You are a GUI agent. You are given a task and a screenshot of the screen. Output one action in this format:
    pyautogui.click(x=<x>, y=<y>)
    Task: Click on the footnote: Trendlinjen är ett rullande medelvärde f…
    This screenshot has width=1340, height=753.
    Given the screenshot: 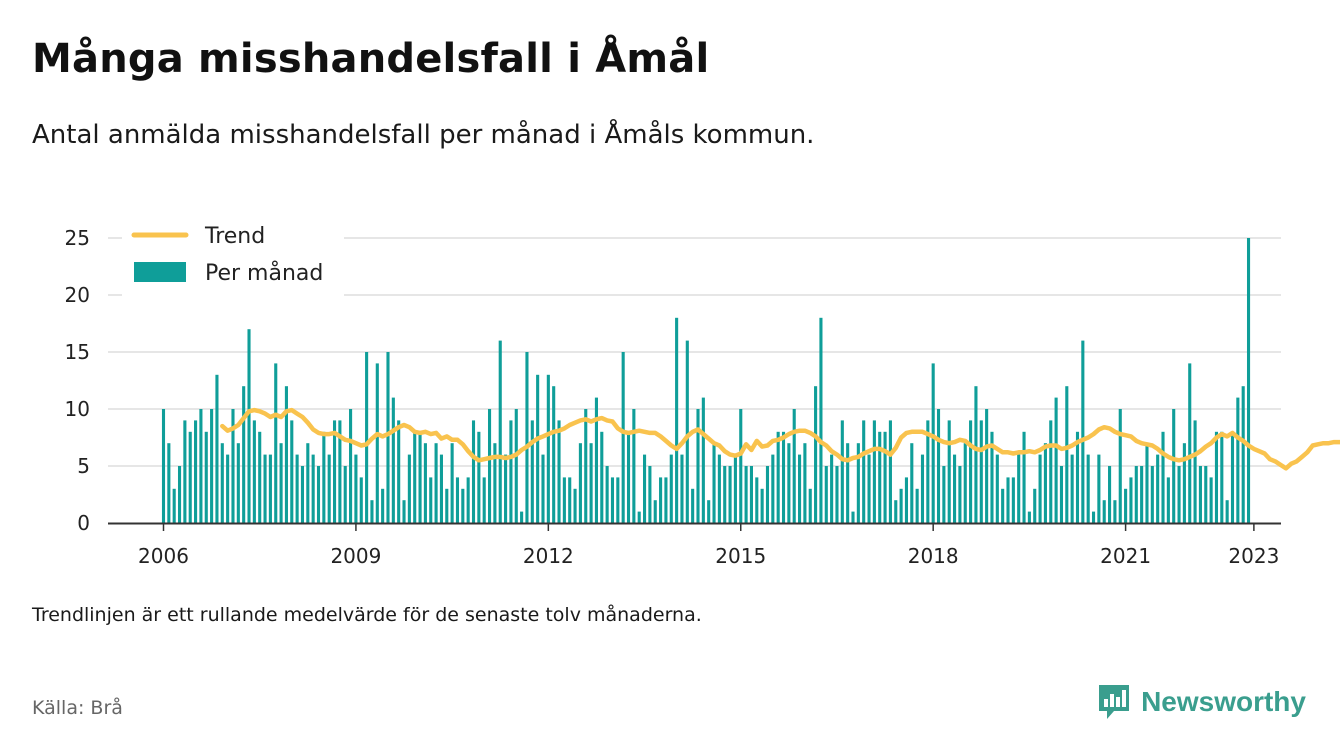 What is the action you would take?
    pyautogui.click(x=367, y=615)
    